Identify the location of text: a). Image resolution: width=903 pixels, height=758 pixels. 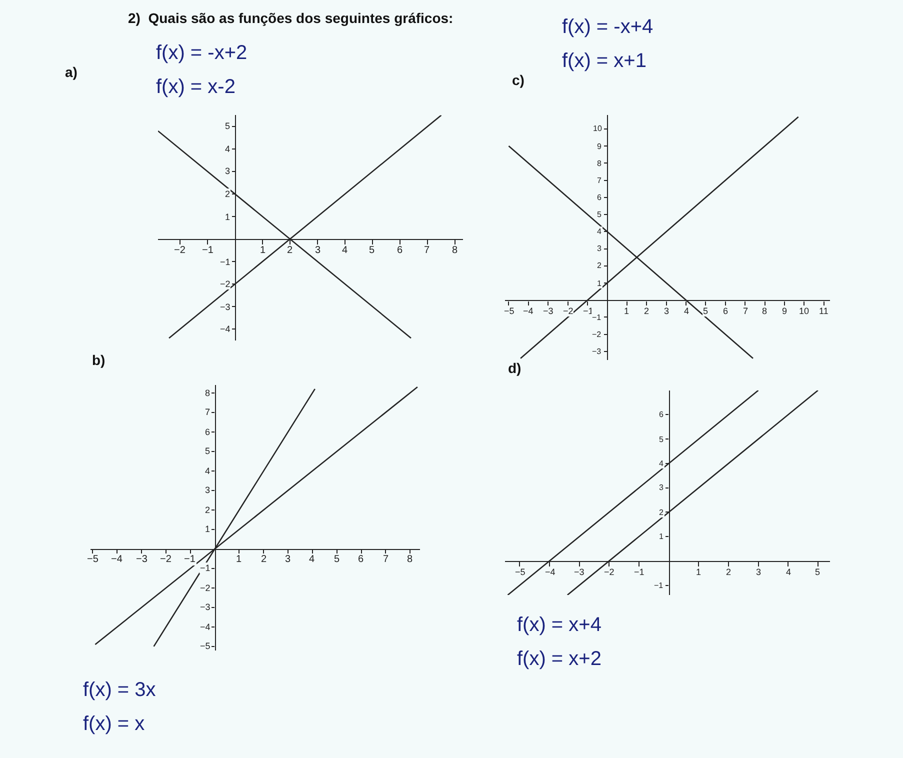
(71, 72).